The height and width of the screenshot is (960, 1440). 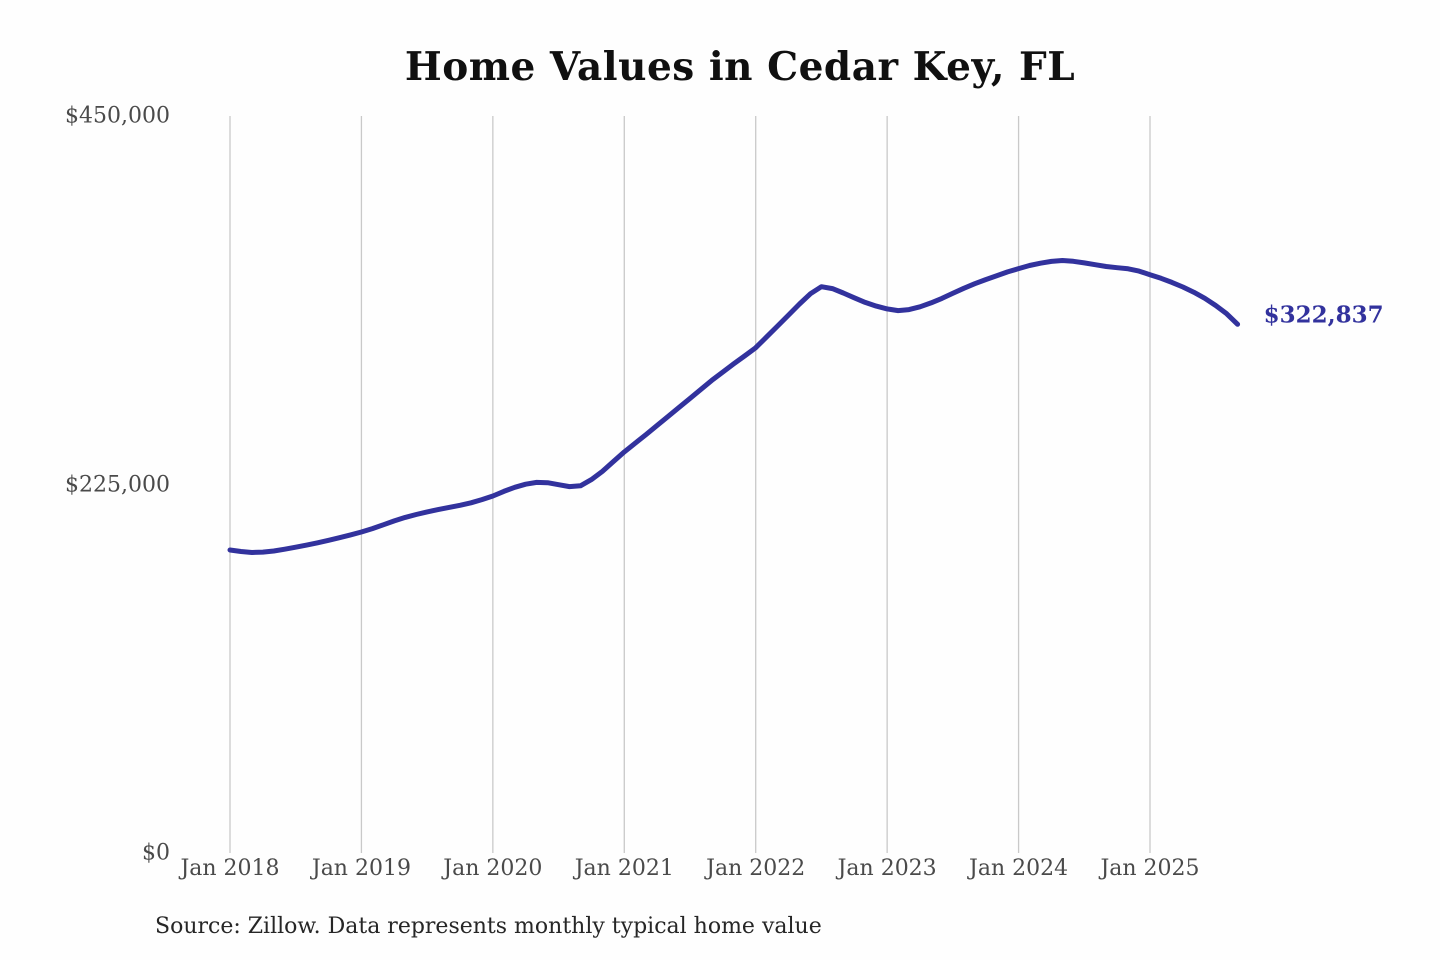 What do you see at coordinates (230, 868) in the screenshot?
I see `x-tick-label: Jan 2018` at bounding box center [230, 868].